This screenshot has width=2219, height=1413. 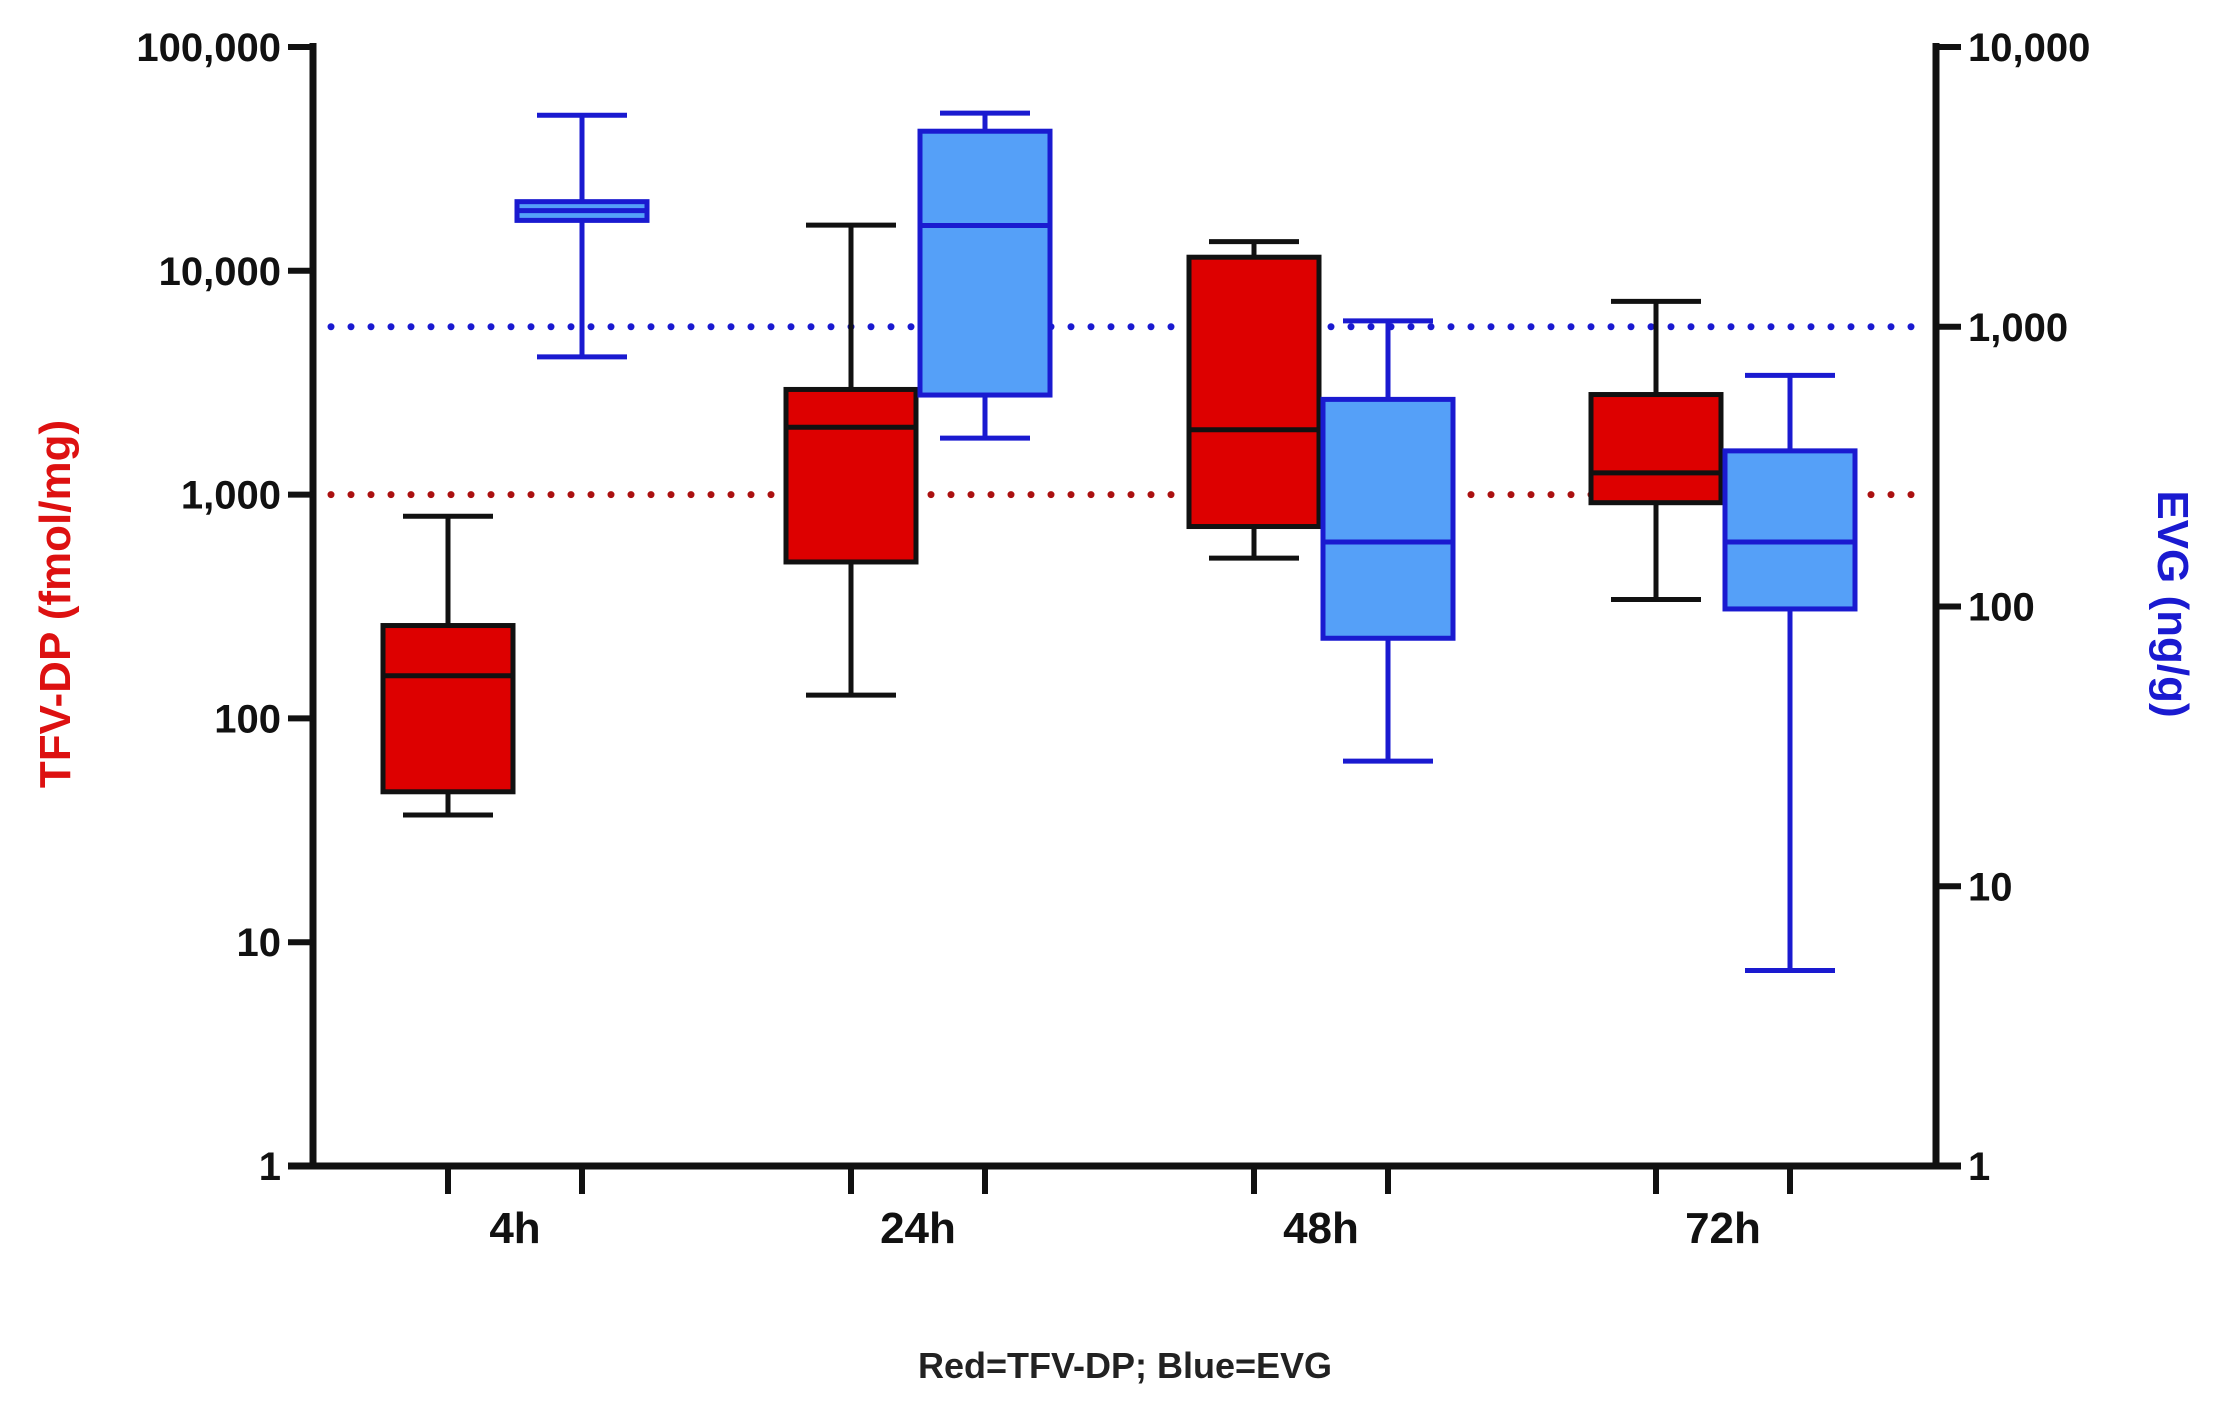 I want to click on left-tick-label-1: 1, so click(x=270, y=1167).